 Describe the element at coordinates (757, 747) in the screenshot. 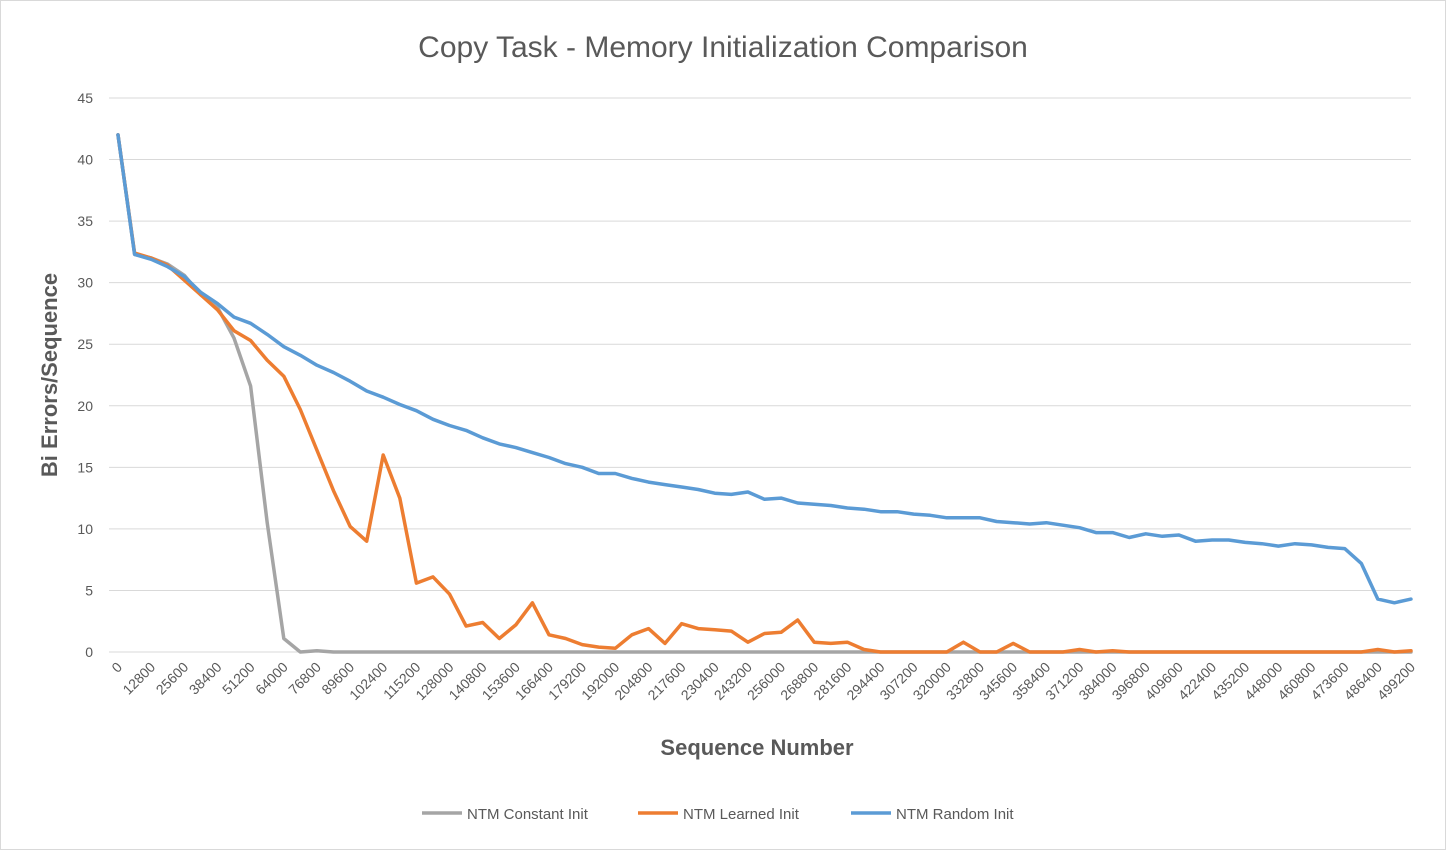

I see `x-axis-title: Sequence Number` at that location.